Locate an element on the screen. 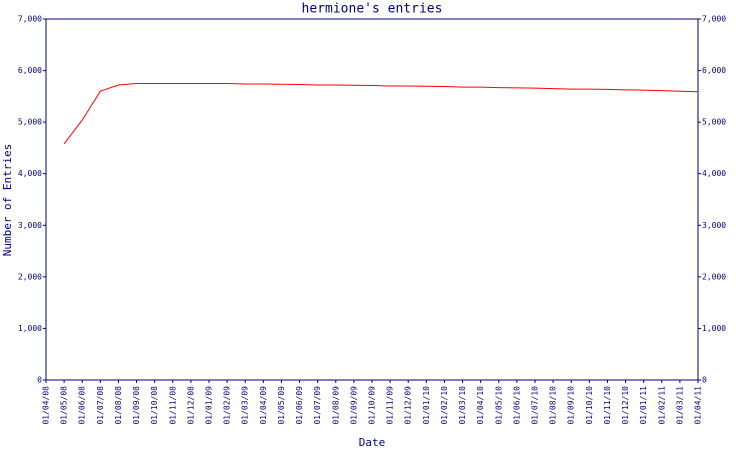 This screenshot has height=450, width=750. y2-tick-label: 0 is located at coordinates (704, 380).